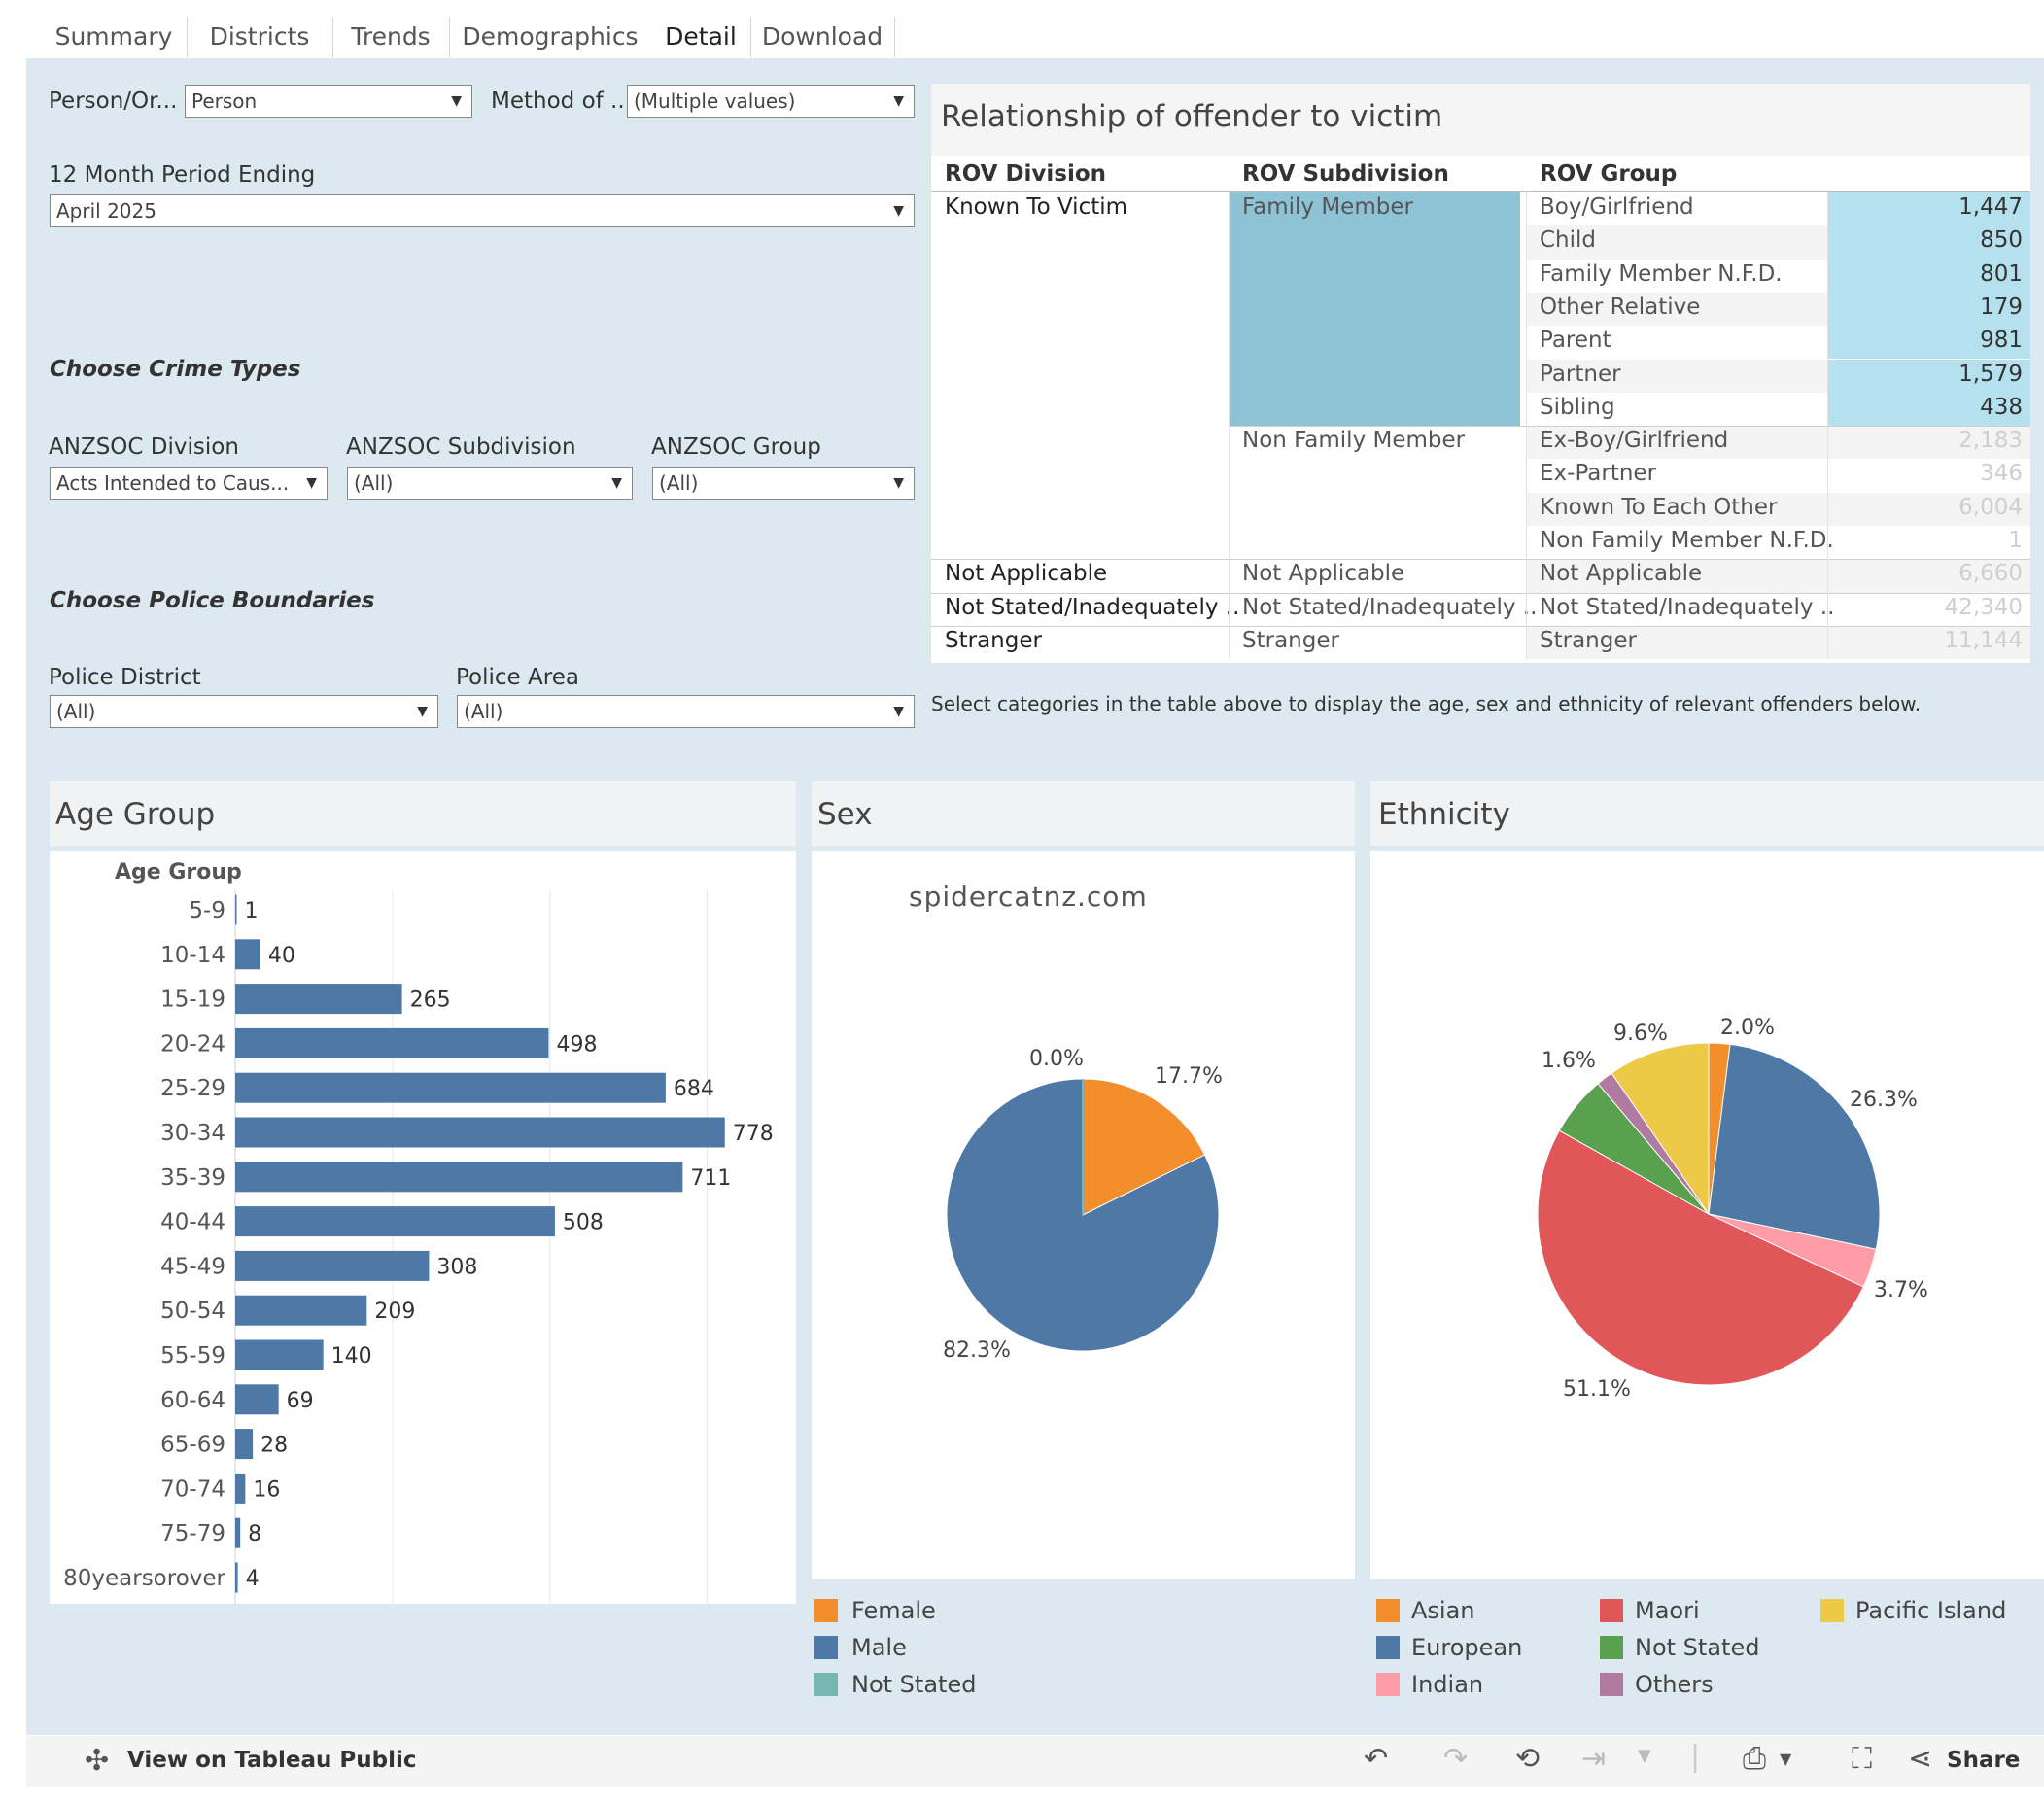  Describe the element at coordinates (490, 483) in the screenshot. I see `anzsoc-subdivision-dropdown: (All) ▼` at that location.